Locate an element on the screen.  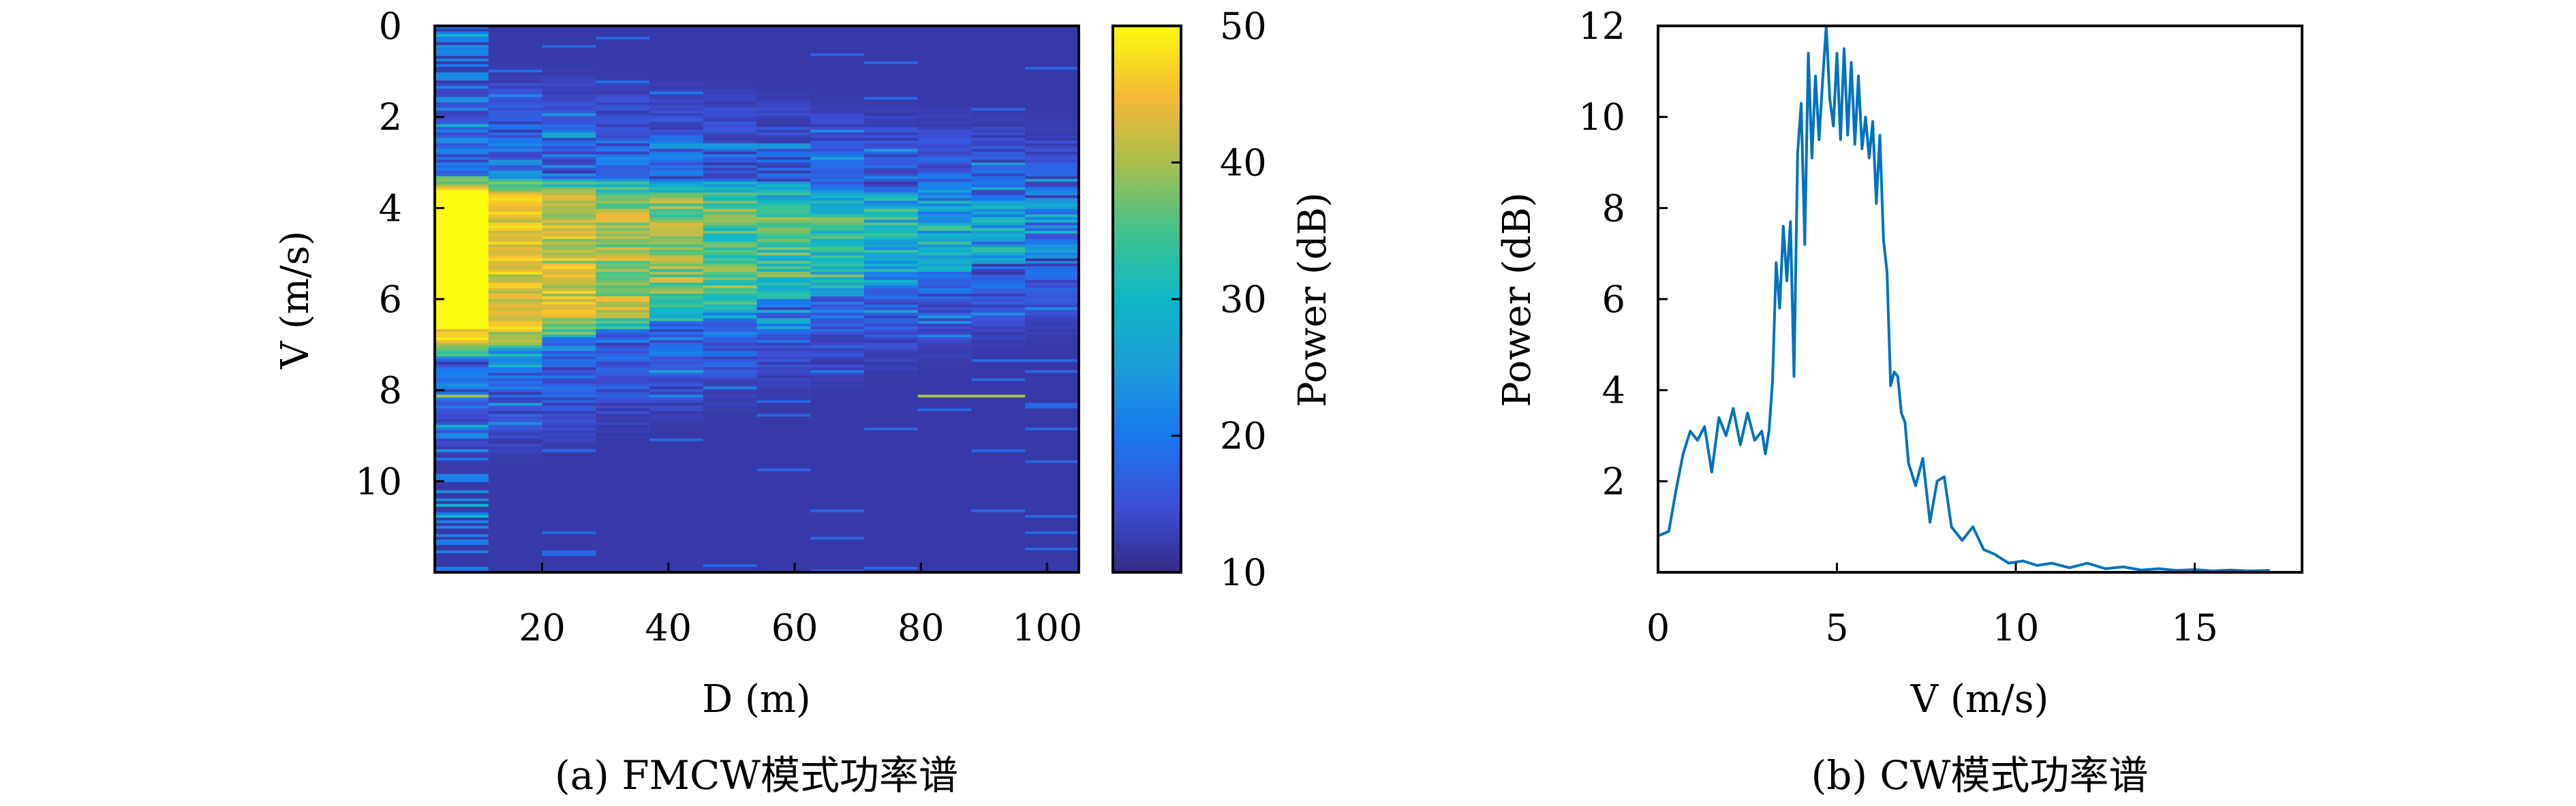
line-plot-y-axis-label: Power (dB) is located at coordinates (1517, 300).